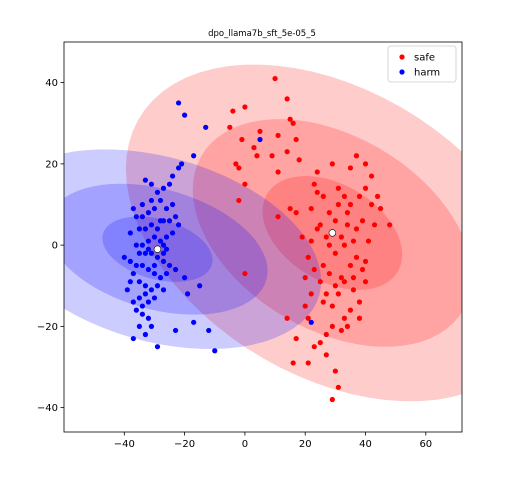  What do you see at coordinates (184, 444) in the screenshot?
I see `x-tick-label: −20` at bounding box center [184, 444].